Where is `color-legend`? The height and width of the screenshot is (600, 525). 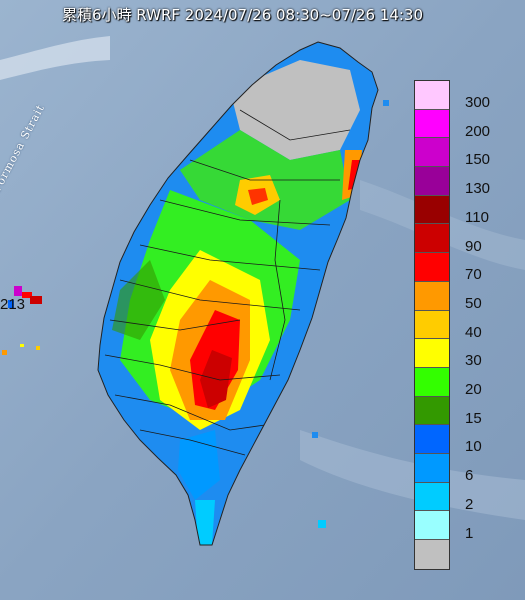
color-legend is located at coordinates (432, 325).